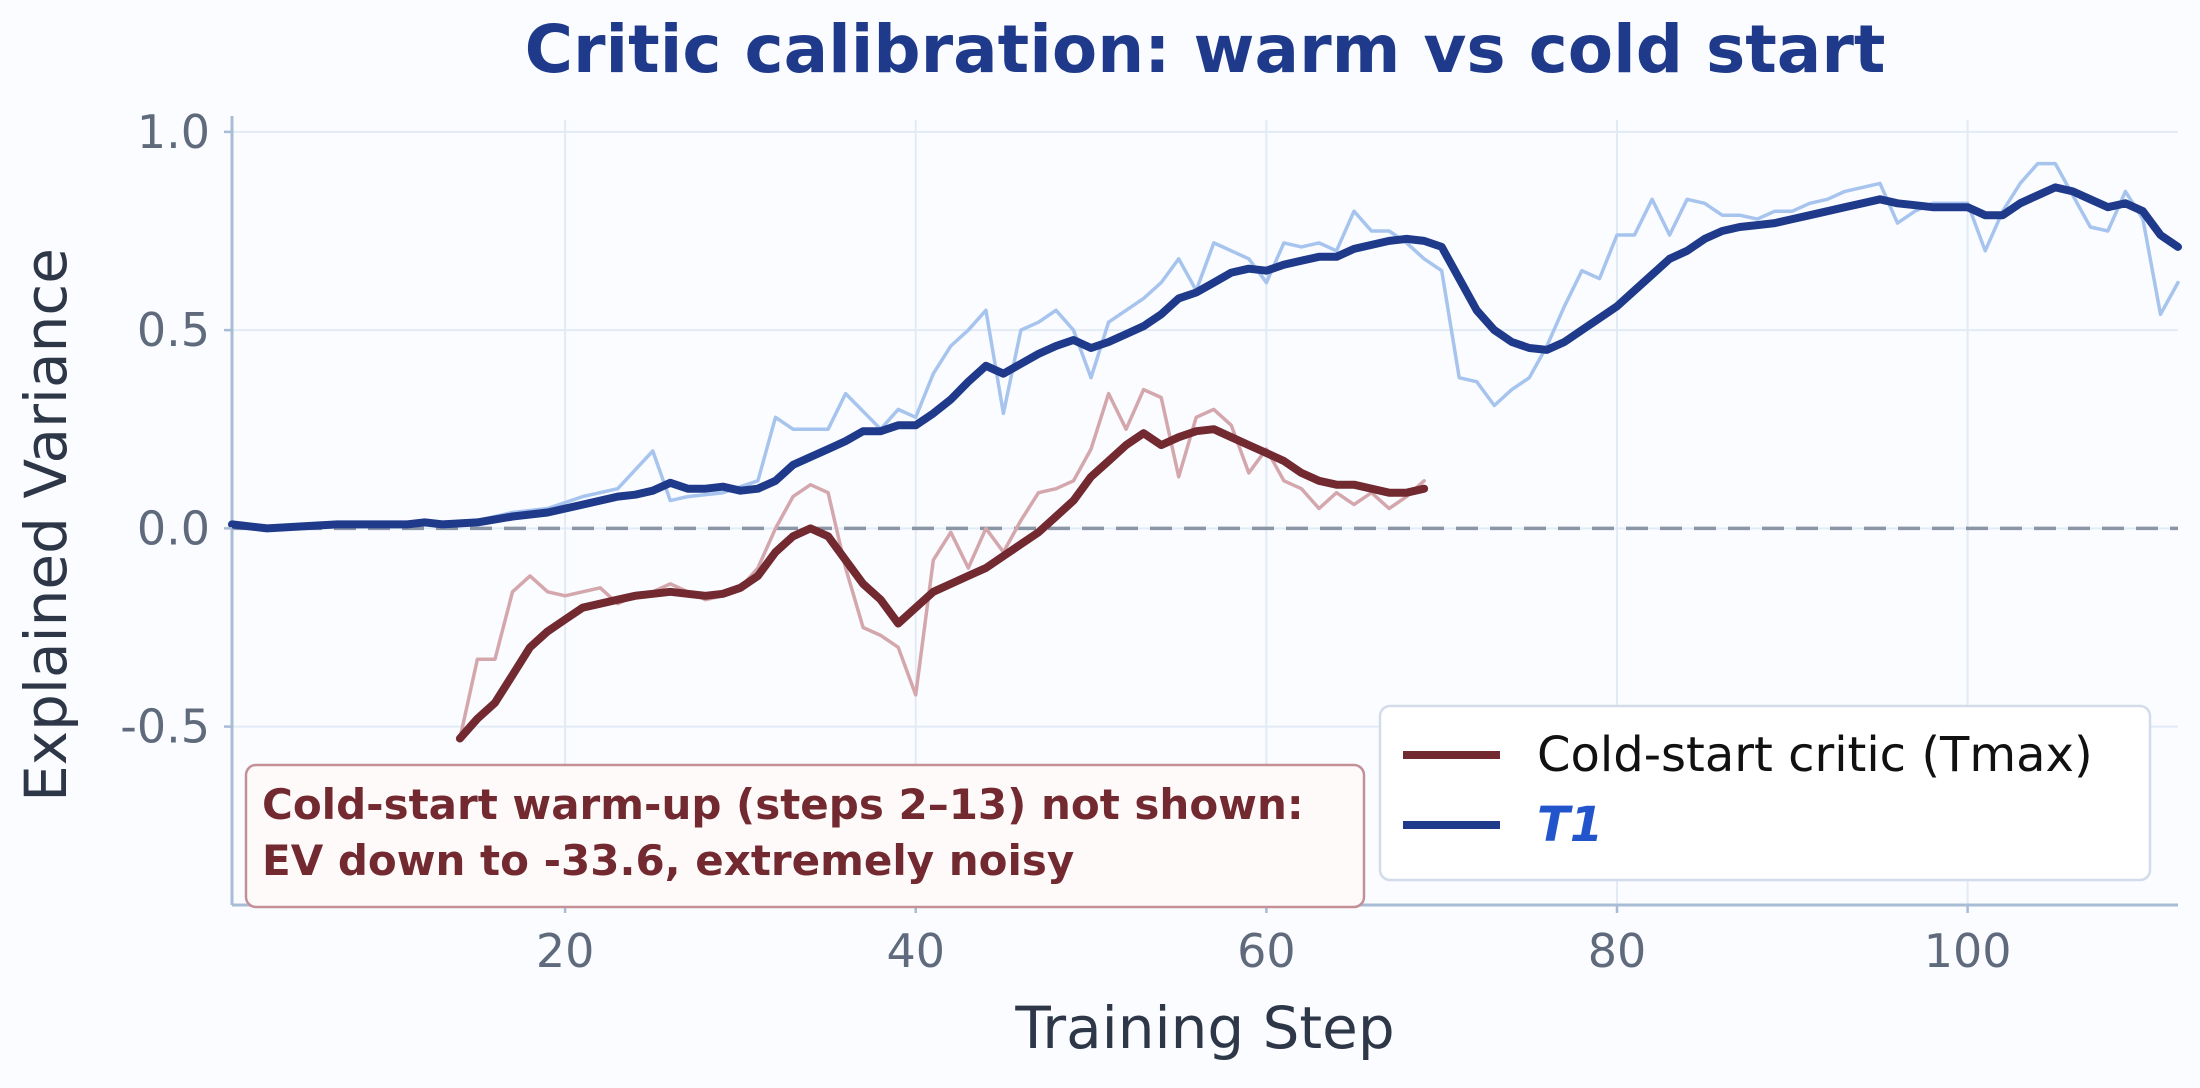  Describe the element at coordinates (1968, 951) in the screenshot. I see `x-tick-label-4: 100` at that location.